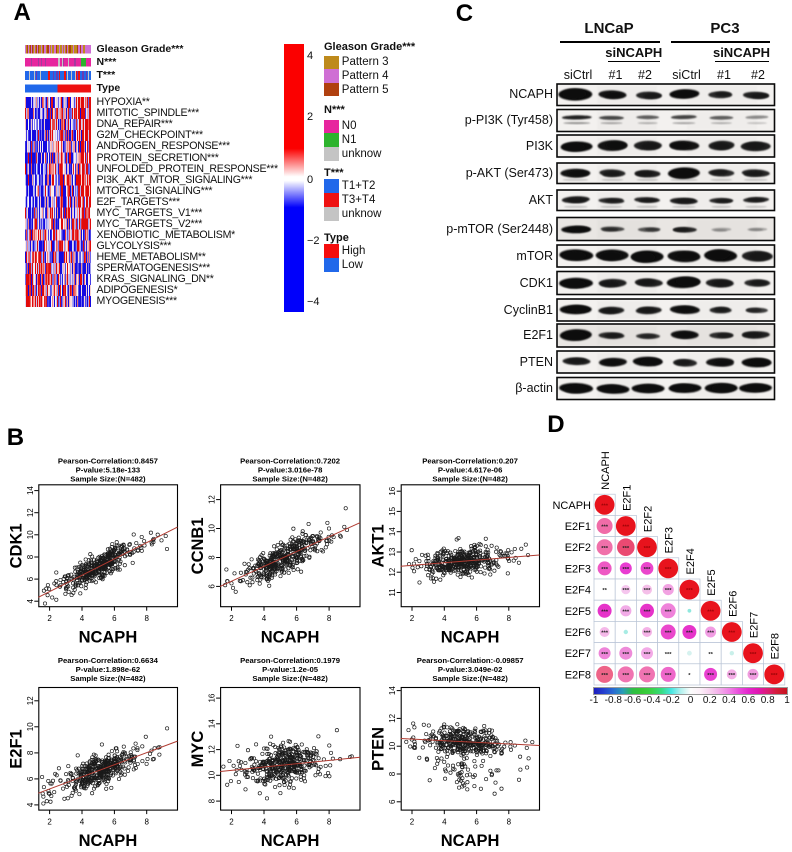  Describe the element at coordinates (379, 545) in the screenshot. I see `svg-text: AKT1` at that location.